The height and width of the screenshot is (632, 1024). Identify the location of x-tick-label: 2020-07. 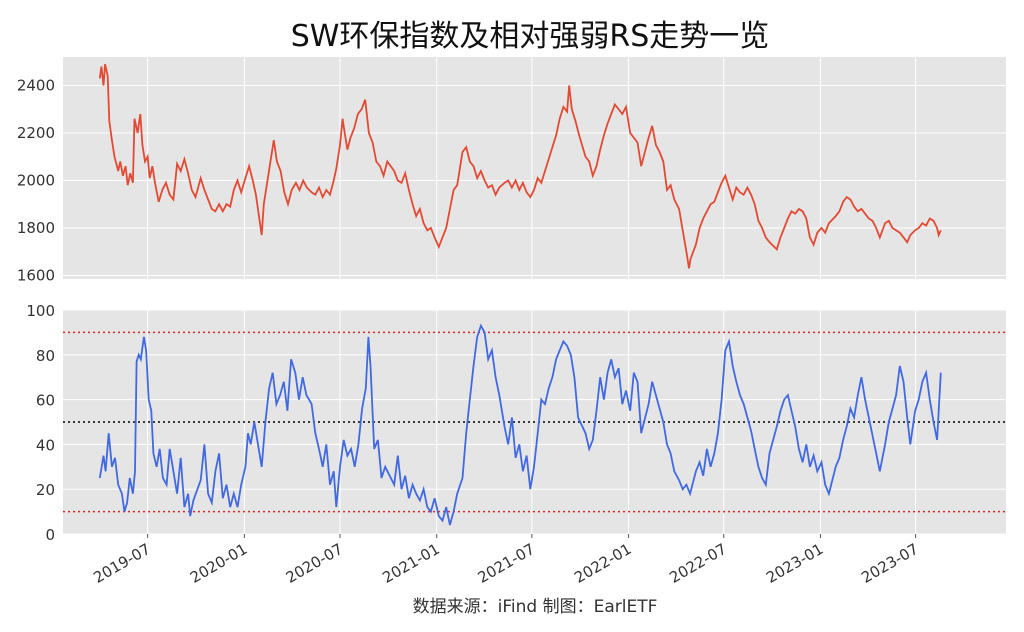
(314, 563).